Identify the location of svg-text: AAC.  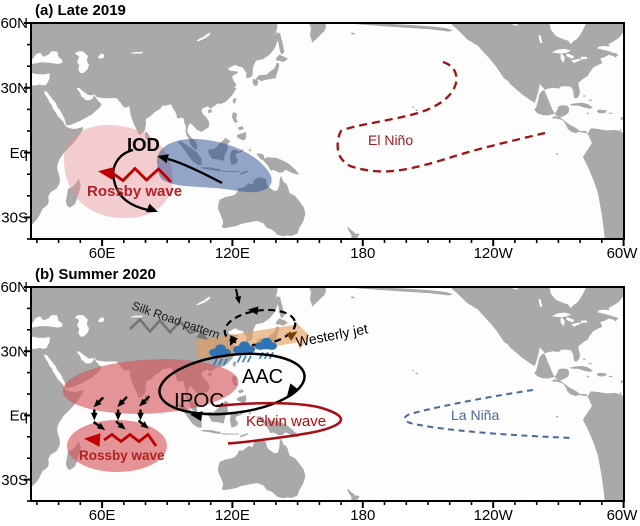
(262, 377).